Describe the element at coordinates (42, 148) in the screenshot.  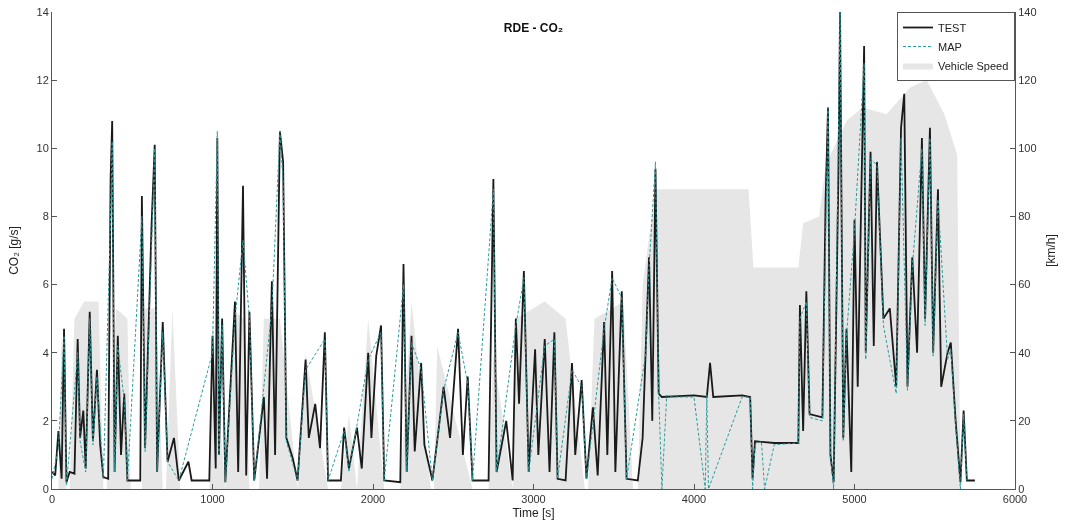
I see `y-tick-label: 10` at that location.